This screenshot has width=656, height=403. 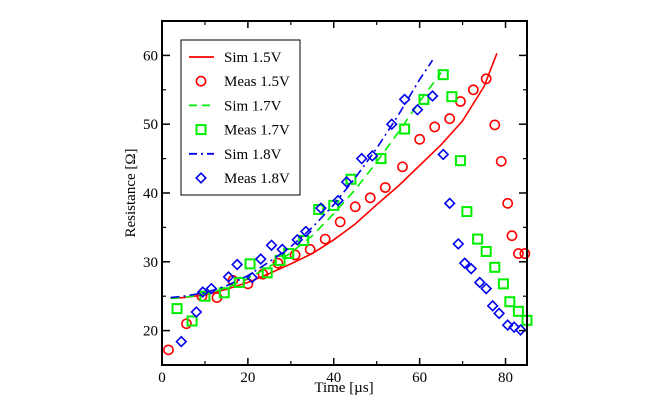 What do you see at coordinates (247, 378) in the screenshot?
I see `x-tick-label: 20` at bounding box center [247, 378].